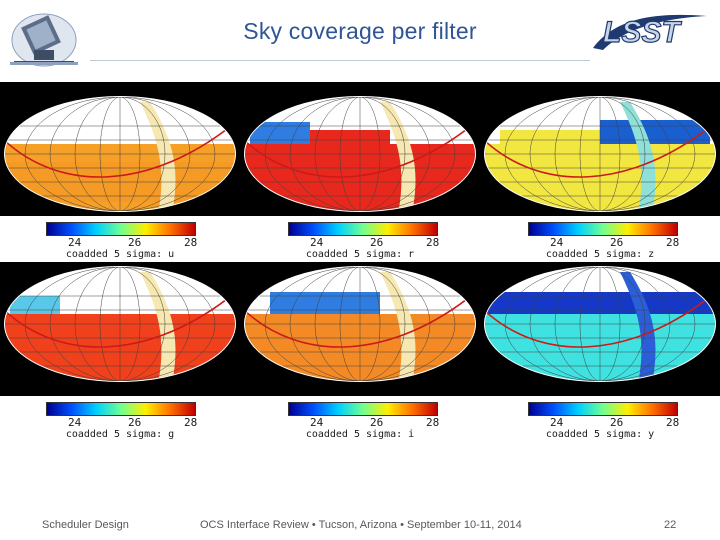 This screenshot has height=540, width=720. What do you see at coordinates (360, 352) in the screenshot?
I see `sky-map-i` at bounding box center [360, 352].